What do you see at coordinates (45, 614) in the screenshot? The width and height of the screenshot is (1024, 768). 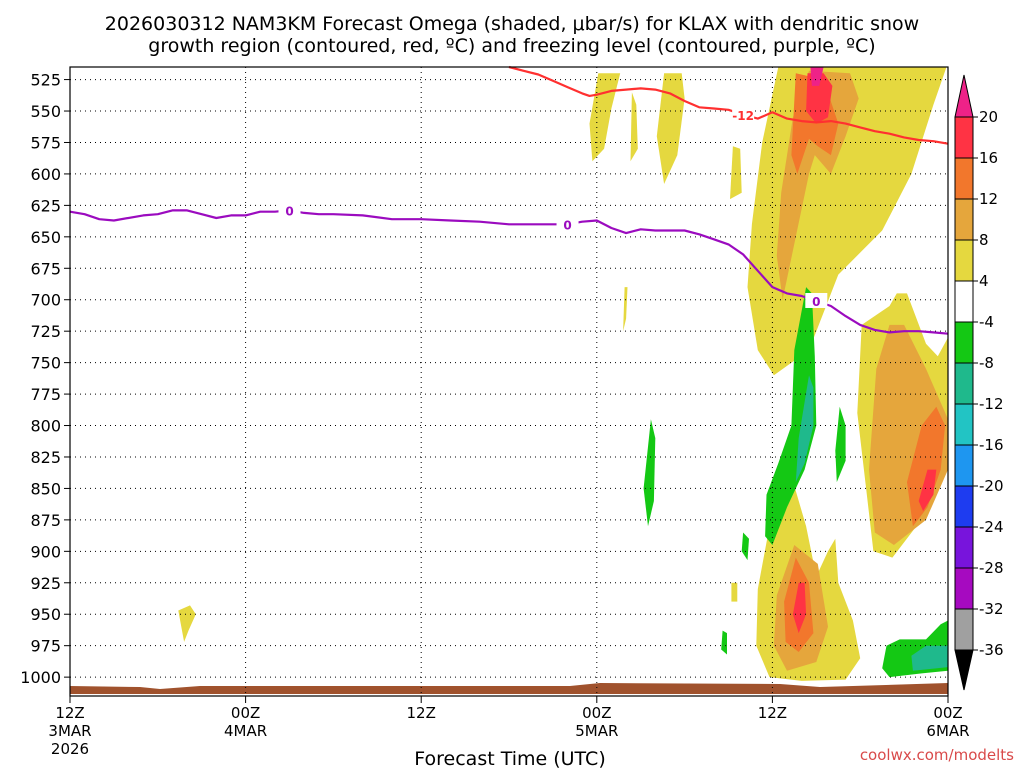 I see `y-tick-label-950: 950` at bounding box center [45, 614].